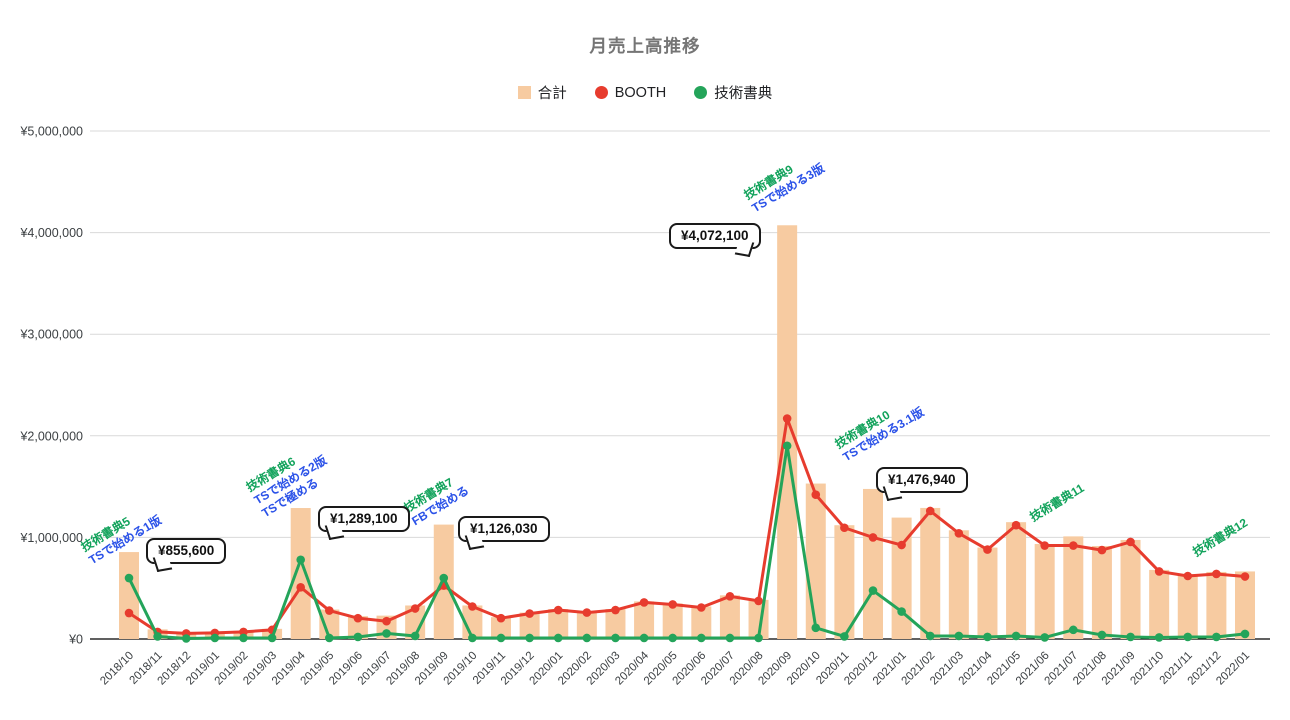 This screenshot has height=720, width=1290. Describe the element at coordinates (51, 233) in the screenshot. I see `y-axis-label: ¥4,000,000` at that location.